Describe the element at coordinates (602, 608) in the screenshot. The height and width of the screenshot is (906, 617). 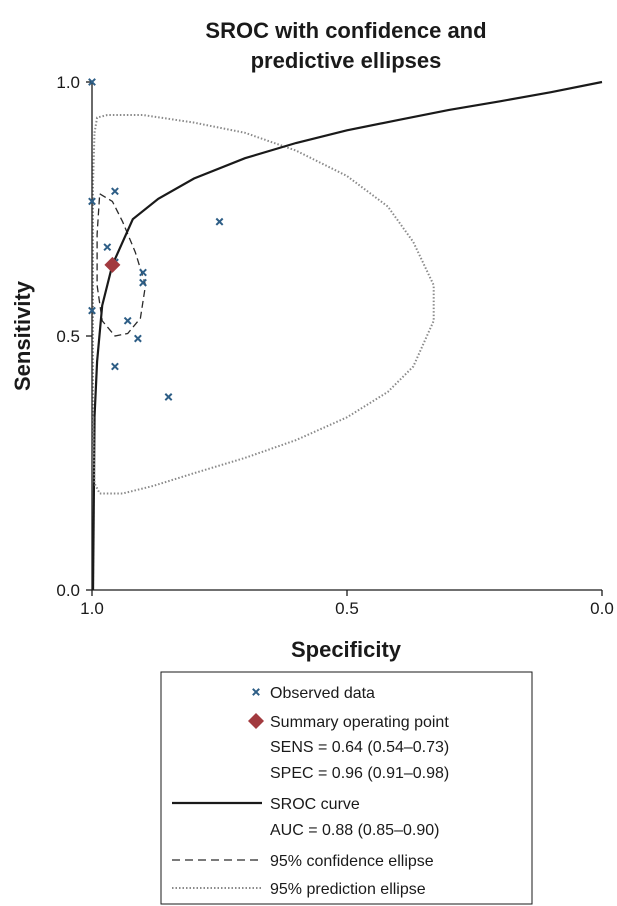
I see `x-tick-label: 0.0` at that location.